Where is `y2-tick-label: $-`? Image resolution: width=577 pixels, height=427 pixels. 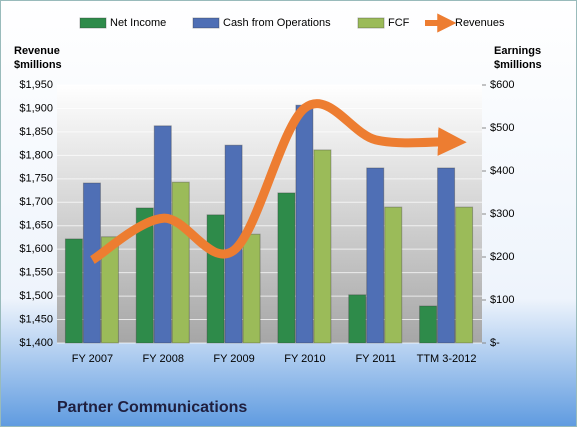
y2-tick-label: $- is located at coordinates (495, 343).